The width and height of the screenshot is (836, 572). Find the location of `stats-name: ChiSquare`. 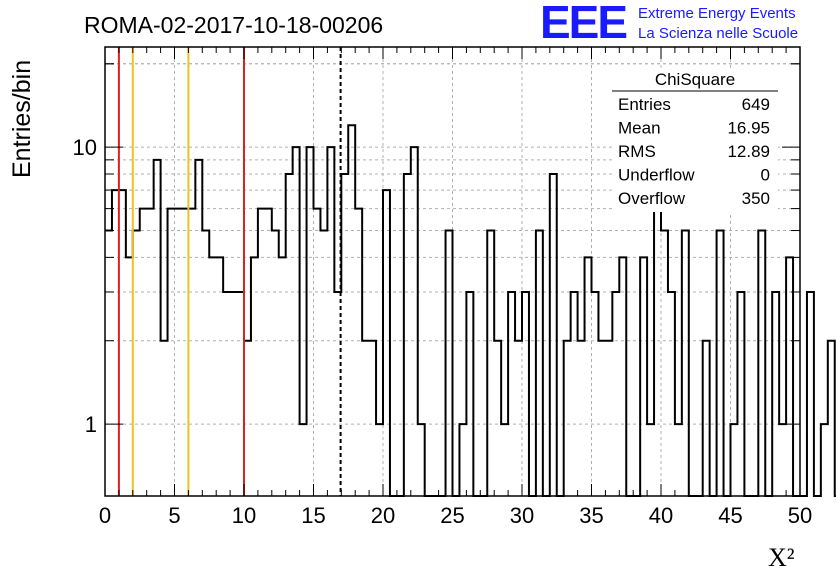

stats-name: ChiSquare is located at coordinates (695, 79).